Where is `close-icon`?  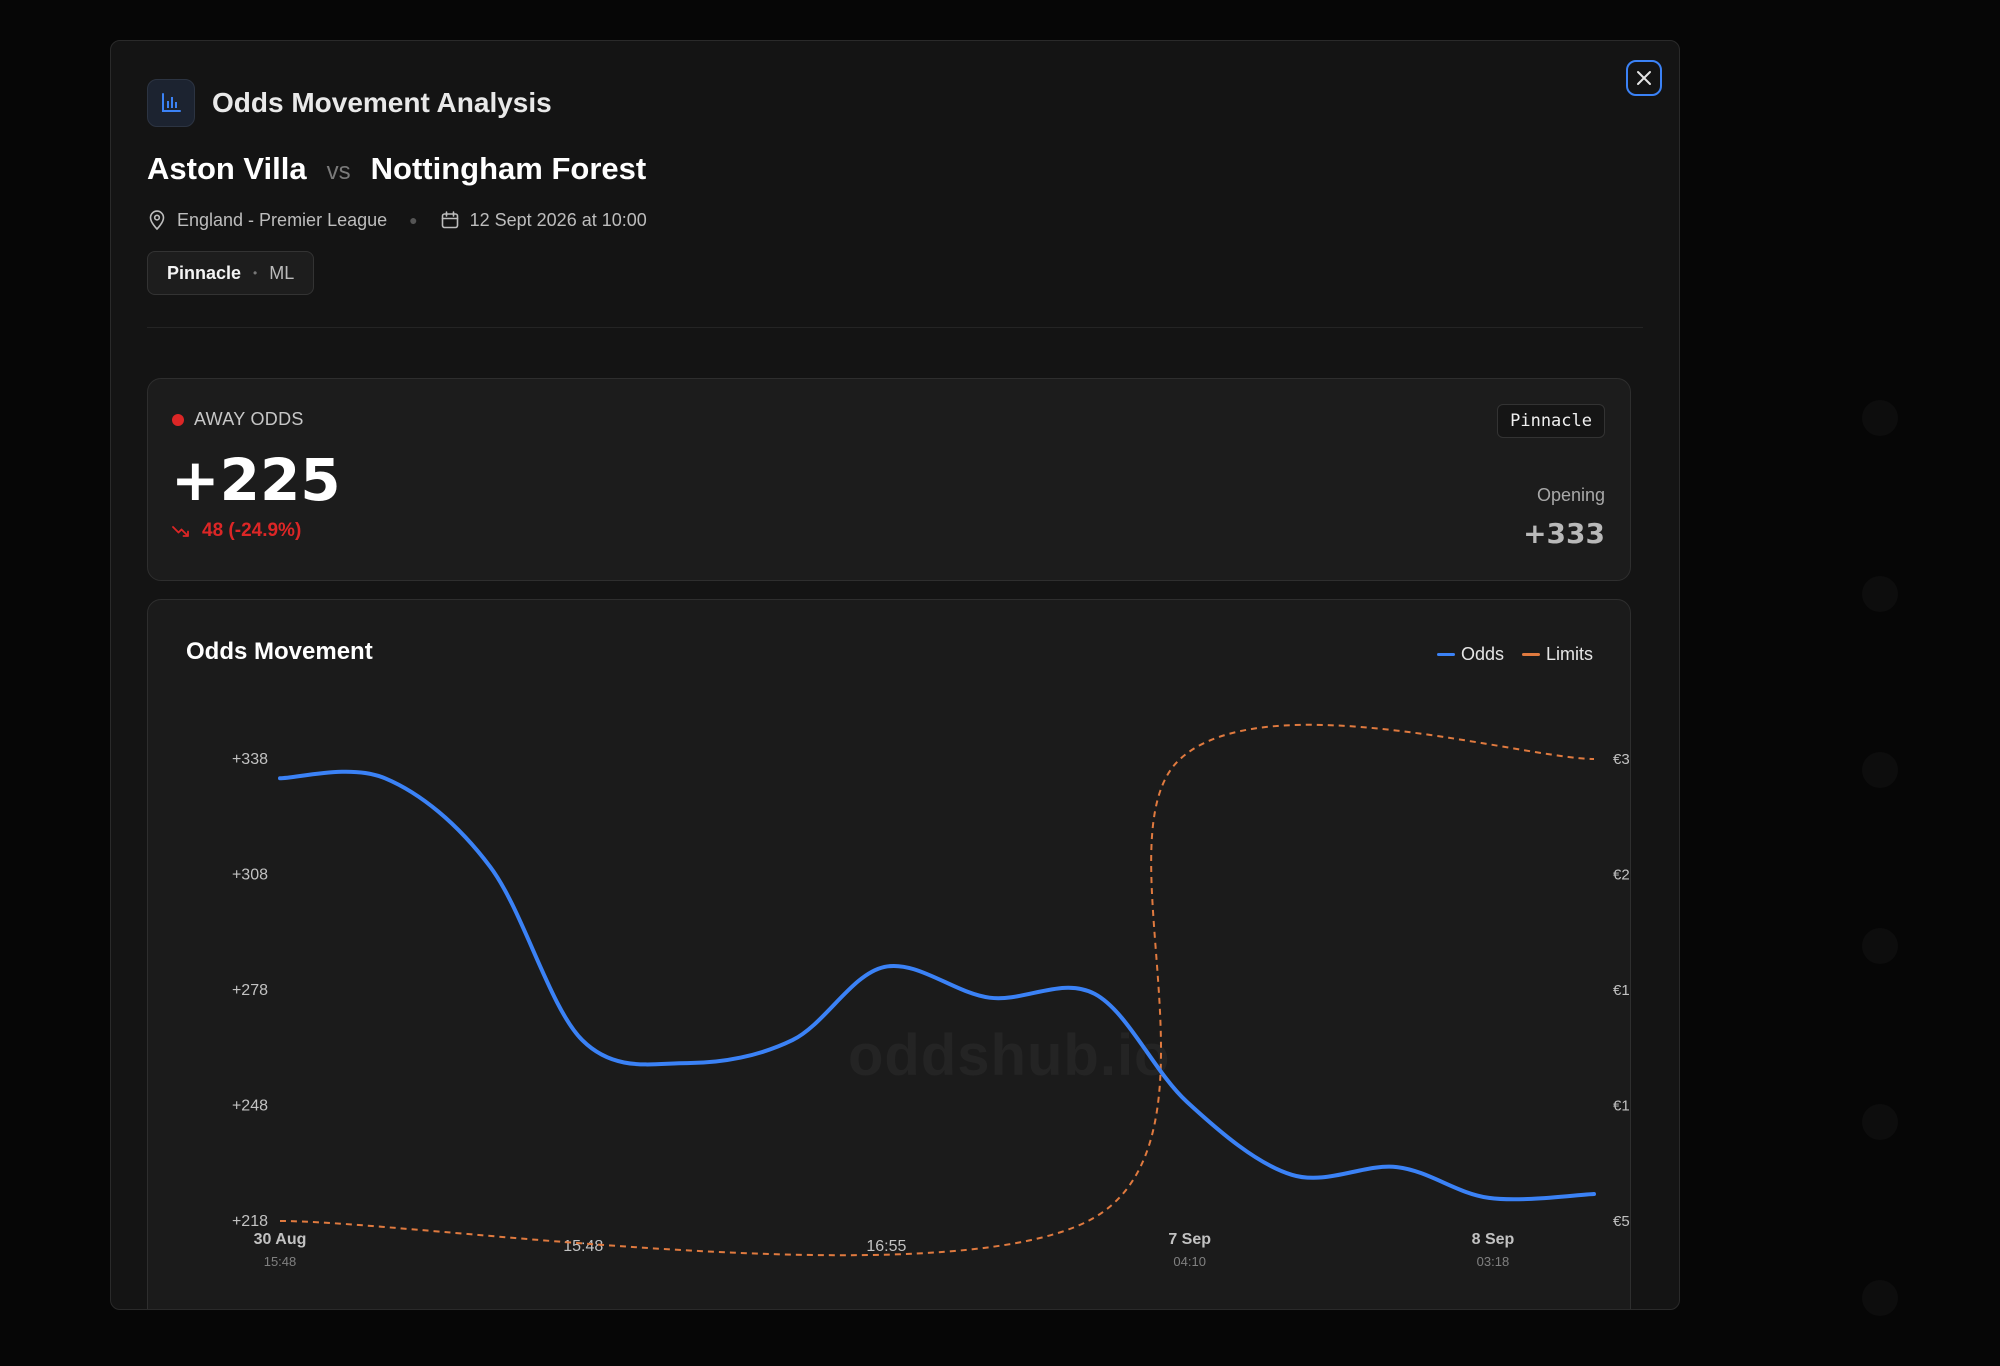 close-icon is located at coordinates (1644, 78).